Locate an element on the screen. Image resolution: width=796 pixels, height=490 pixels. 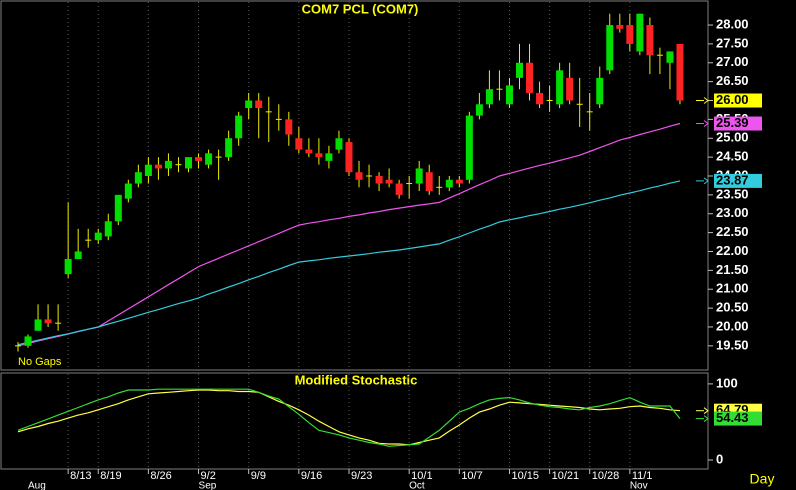
last-value-label: 54.43 is located at coordinates (732, 417).